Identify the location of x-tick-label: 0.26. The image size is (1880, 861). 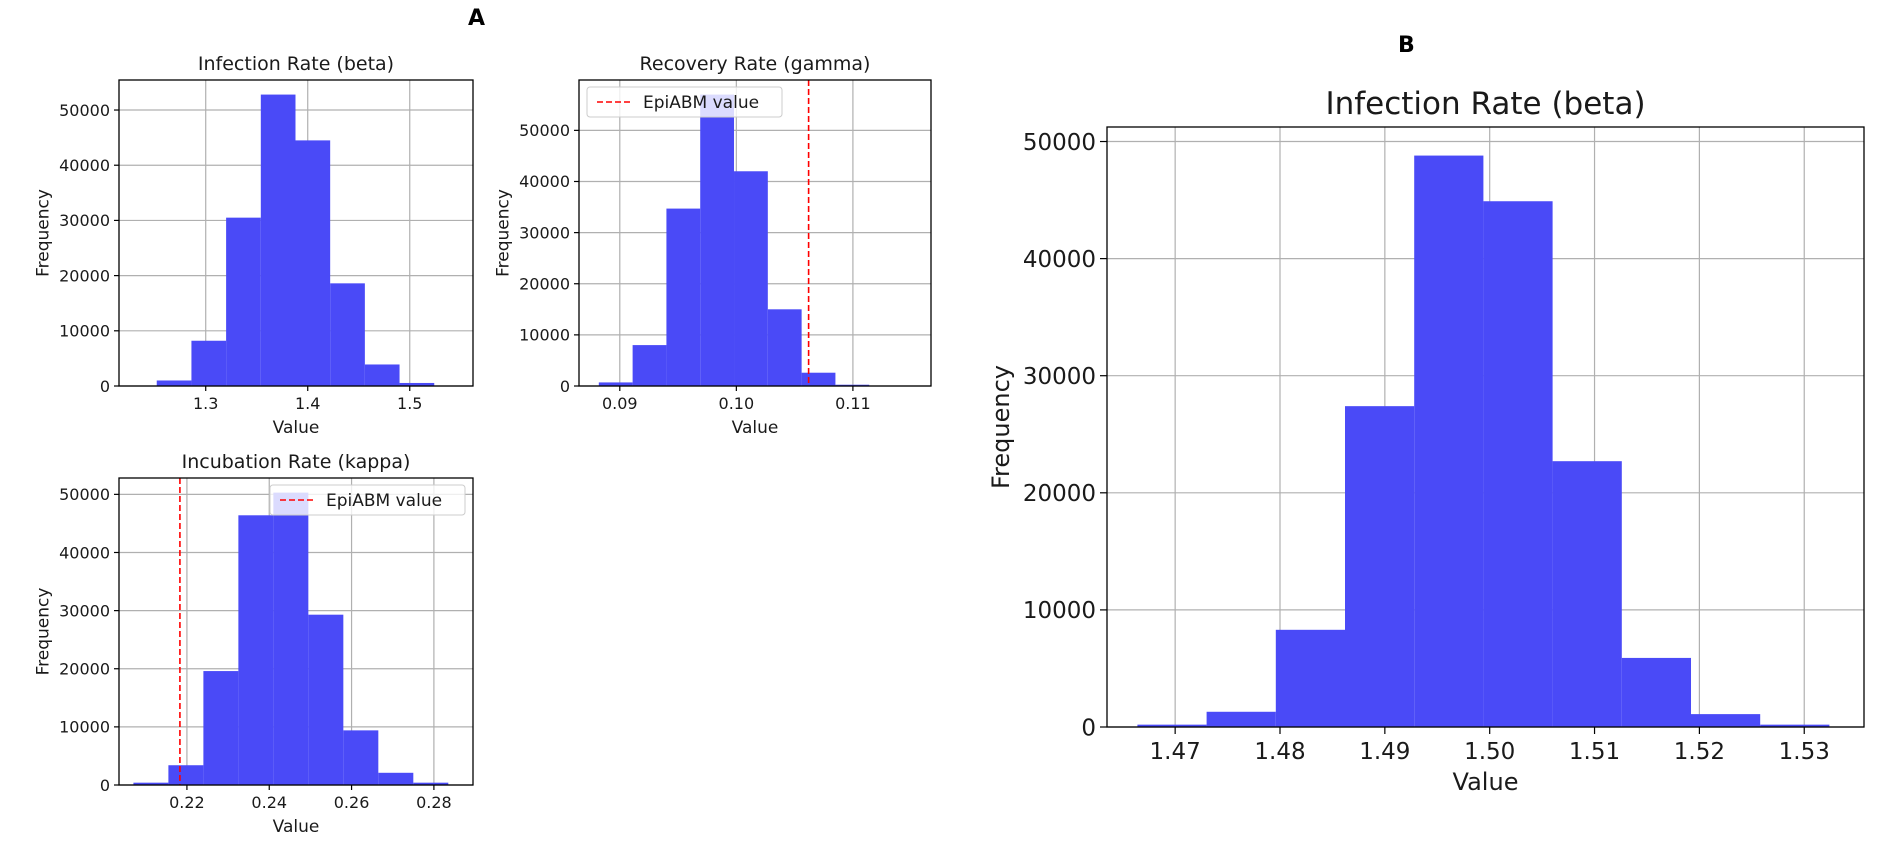
(352, 802).